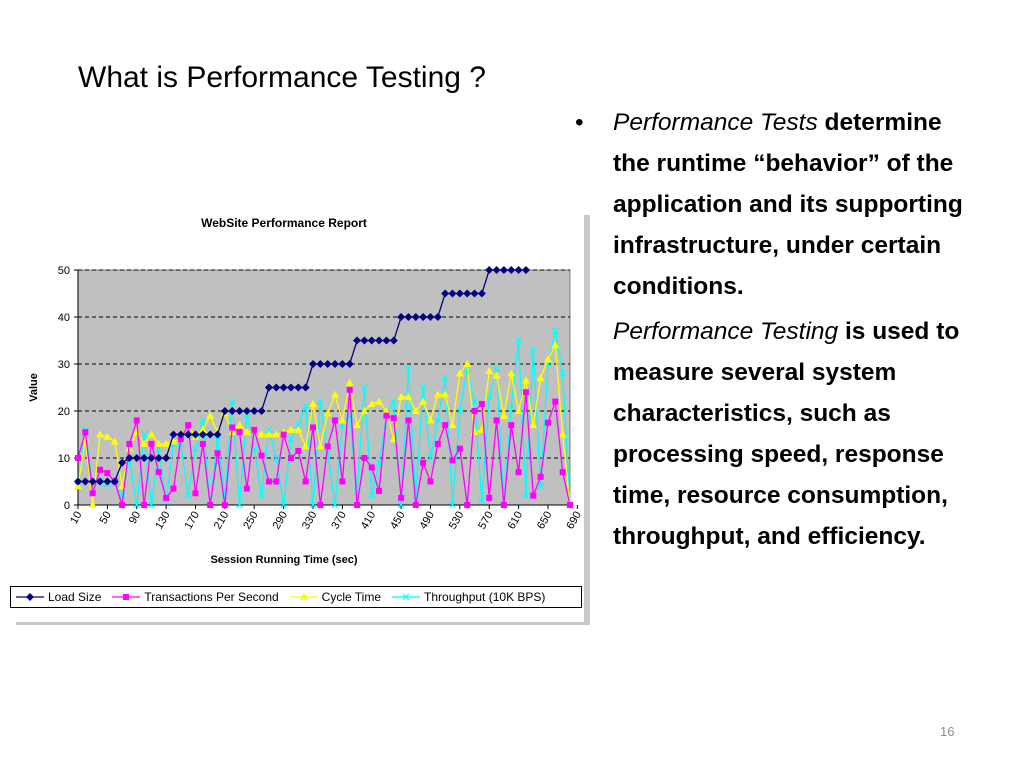 The width and height of the screenshot is (1024, 768). Describe the element at coordinates (406, 597) in the screenshot. I see `legend-swatch` at that location.